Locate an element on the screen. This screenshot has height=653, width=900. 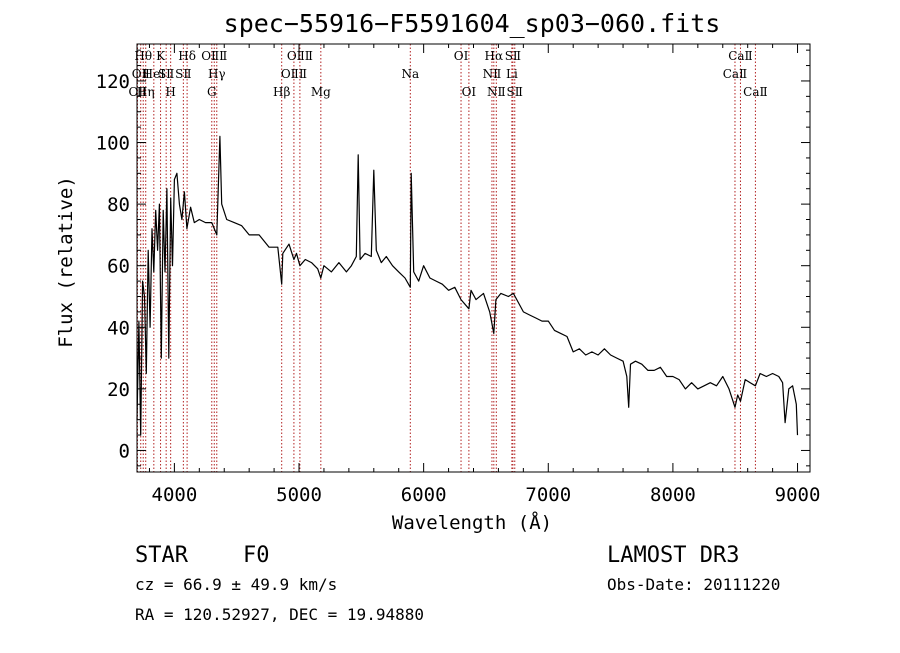
y-axis-label: Flux (relative) is located at coordinates (66, 262).